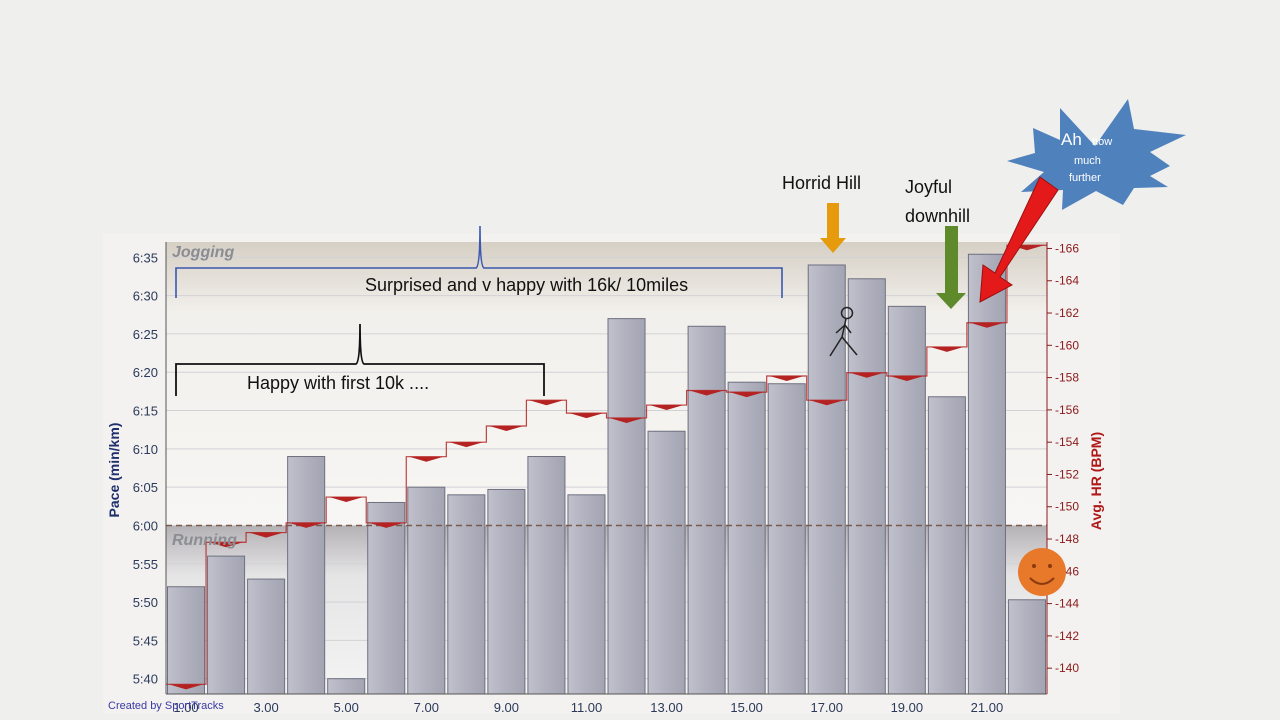 This screenshot has height=720, width=1280. Describe the element at coordinates (114, 470) in the screenshot. I see `left-axis-title: Pace (min/km)` at that location.